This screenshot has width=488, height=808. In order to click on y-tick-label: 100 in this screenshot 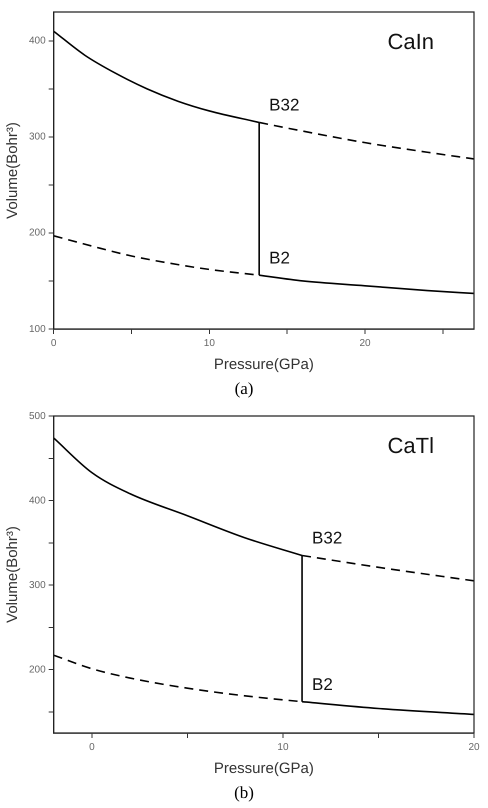, I will do `click(37, 329)`.